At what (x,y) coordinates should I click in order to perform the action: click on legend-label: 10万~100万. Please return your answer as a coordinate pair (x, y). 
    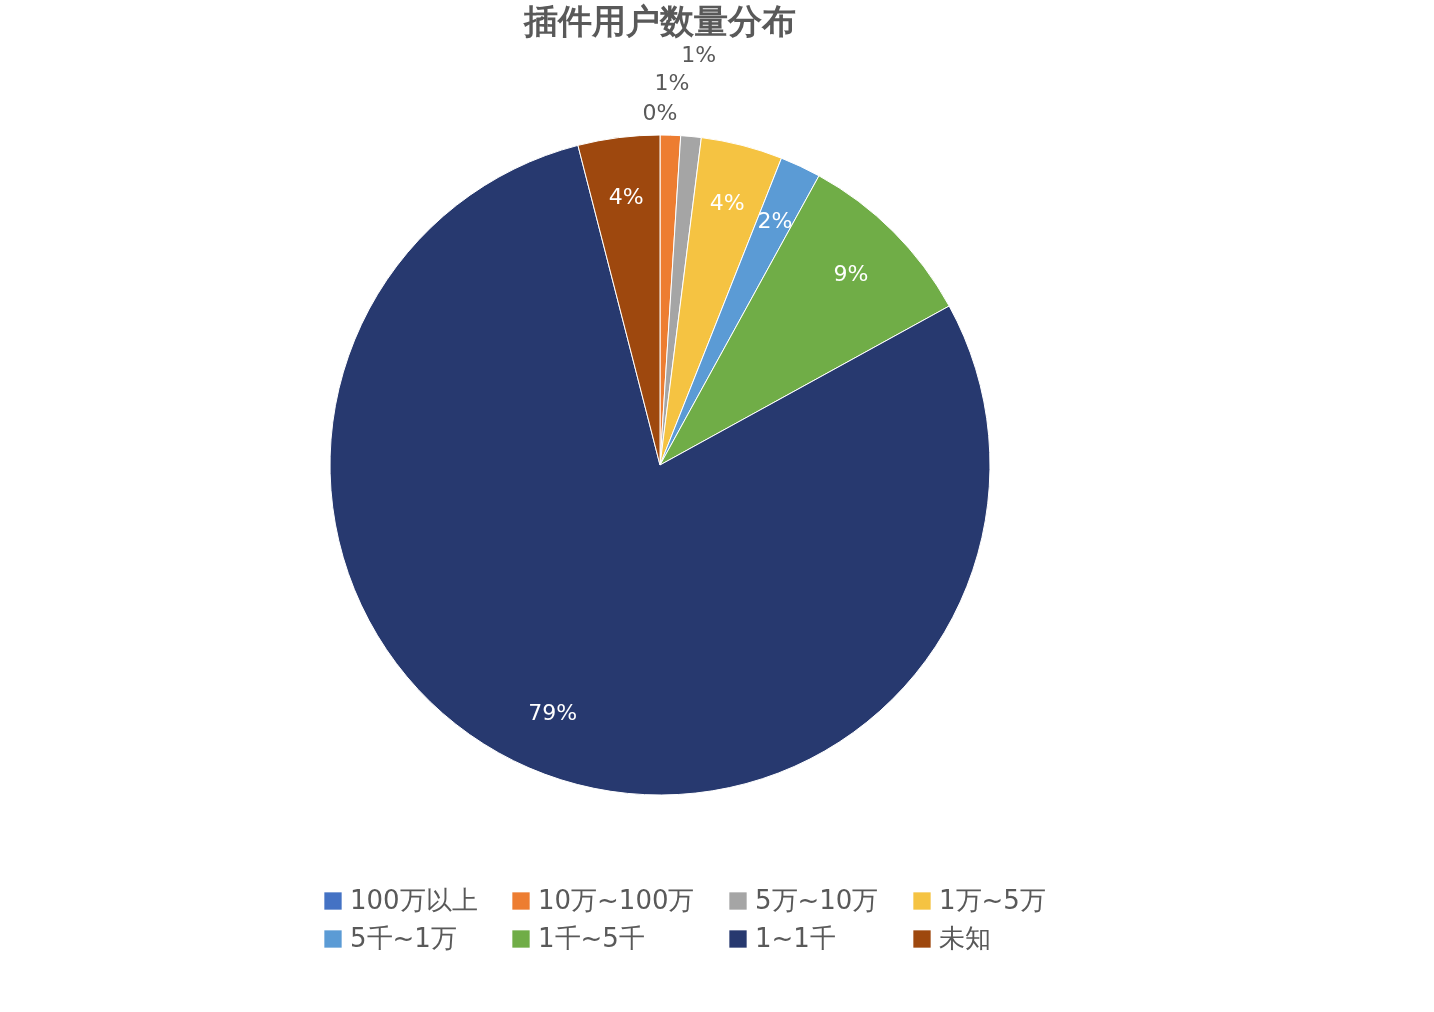
    Looking at the image, I should click on (616, 900).